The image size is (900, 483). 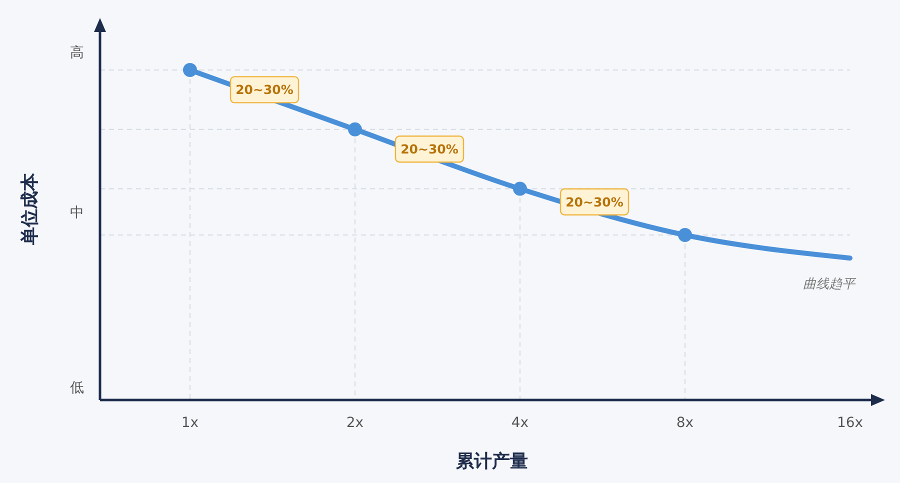 What do you see at coordinates (850, 423) in the screenshot?
I see `x-tick-label: 16x` at bounding box center [850, 423].